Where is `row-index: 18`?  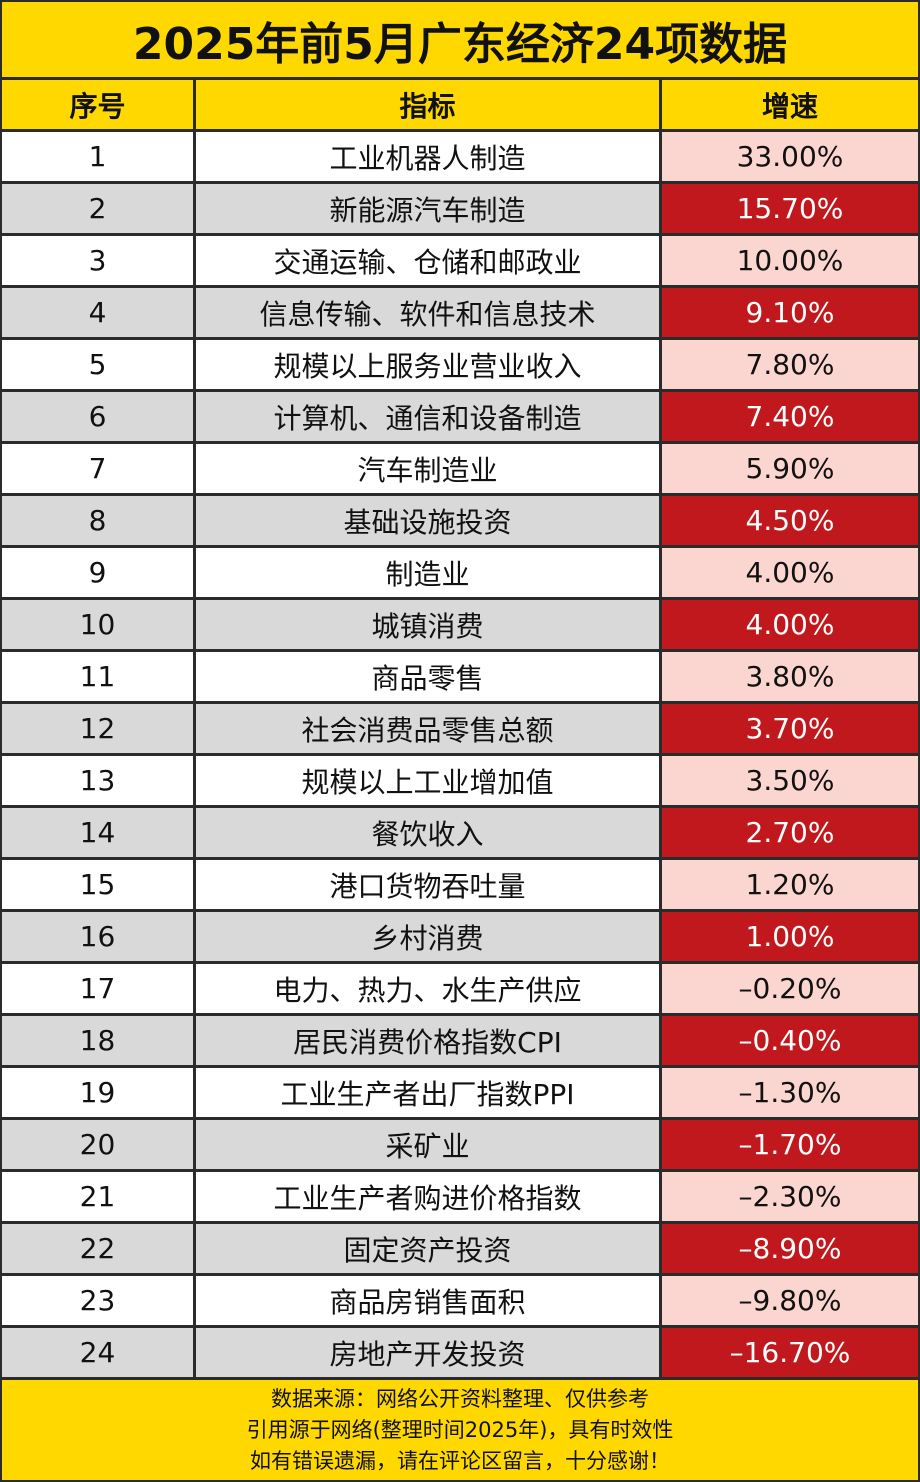 row-index: 18 is located at coordinates (97, 1040).